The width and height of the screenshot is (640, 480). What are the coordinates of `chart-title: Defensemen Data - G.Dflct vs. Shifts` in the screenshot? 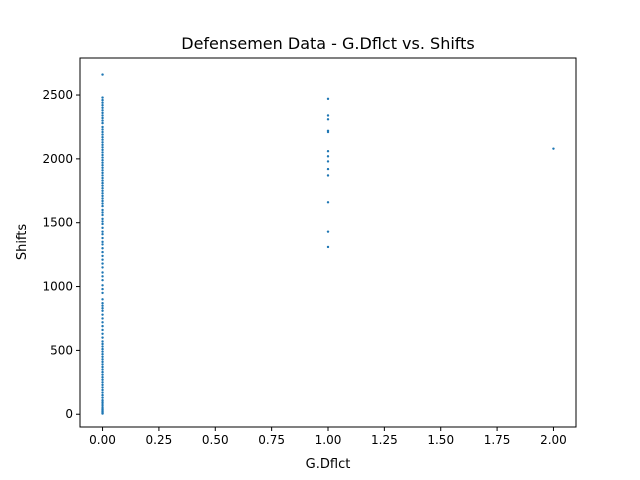 It's located at (327, 43).